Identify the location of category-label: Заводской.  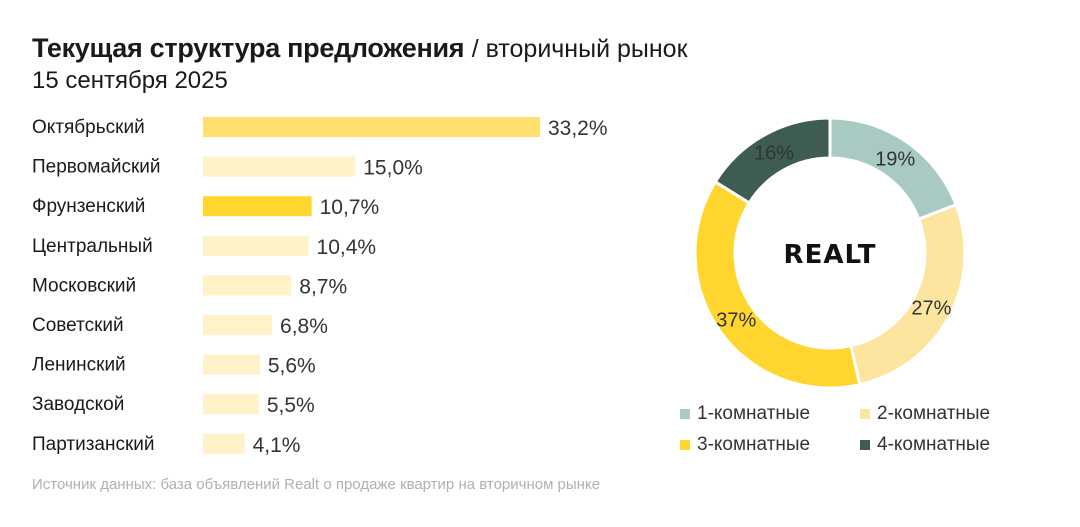
(78, 404).